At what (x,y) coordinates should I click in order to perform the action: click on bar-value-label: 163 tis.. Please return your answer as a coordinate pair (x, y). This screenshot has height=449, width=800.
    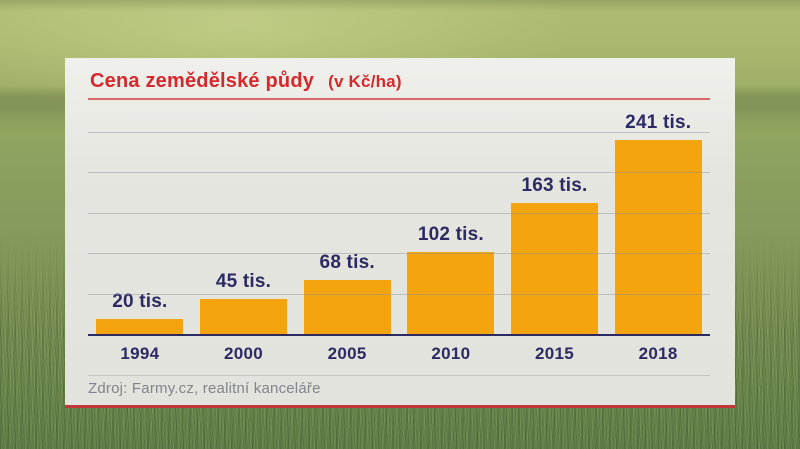
    Looking at the image, I should click on (554, 185).